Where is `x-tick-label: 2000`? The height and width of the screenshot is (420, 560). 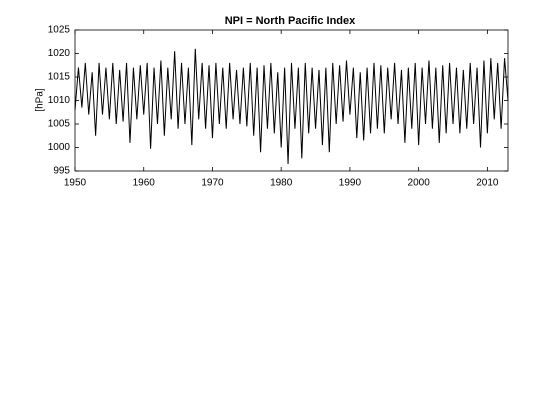
x-tick-label: 2000 is located at coordinates (419, 183).